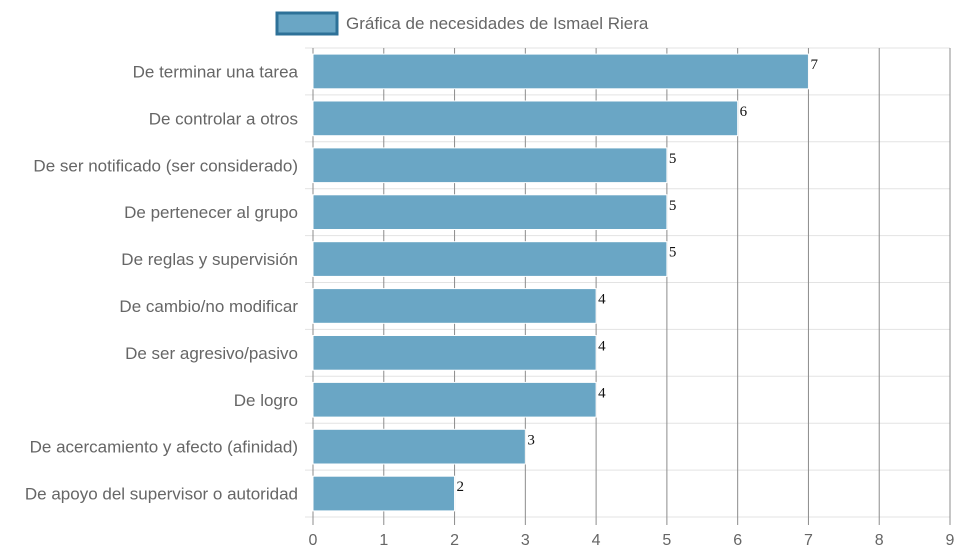  Describe the element at coordinates (454, 540) in the screenshot. I see `x-tick-label: 2` at that location.